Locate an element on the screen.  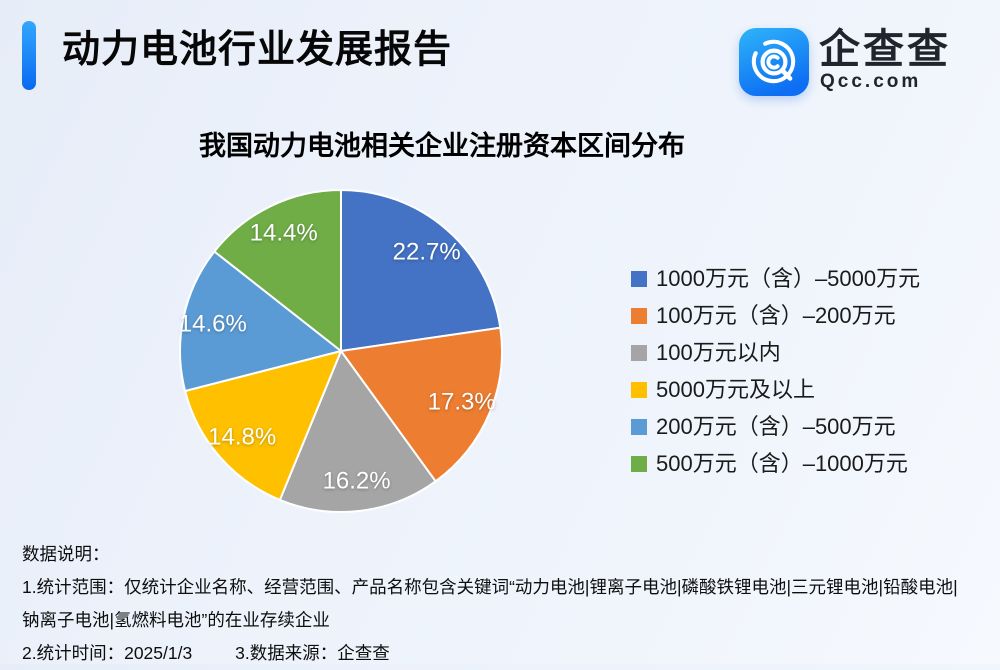
footer-heading: 数据说明： is located at coordinates (66, 554).